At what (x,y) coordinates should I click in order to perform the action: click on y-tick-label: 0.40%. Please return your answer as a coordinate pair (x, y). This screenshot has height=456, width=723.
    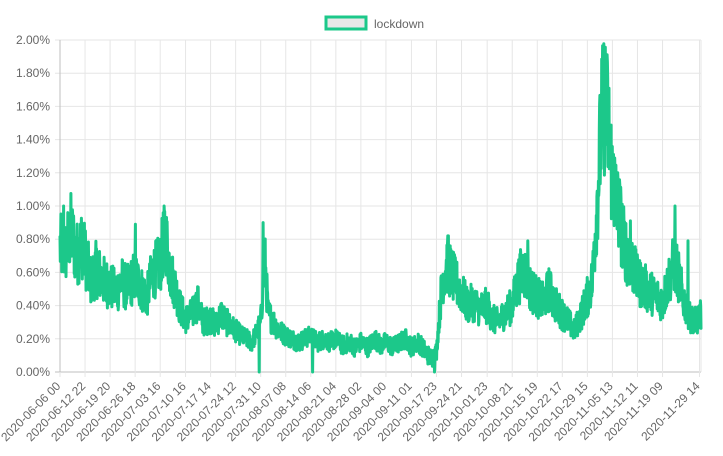
    Looking at the image, I should click on (33, 306).